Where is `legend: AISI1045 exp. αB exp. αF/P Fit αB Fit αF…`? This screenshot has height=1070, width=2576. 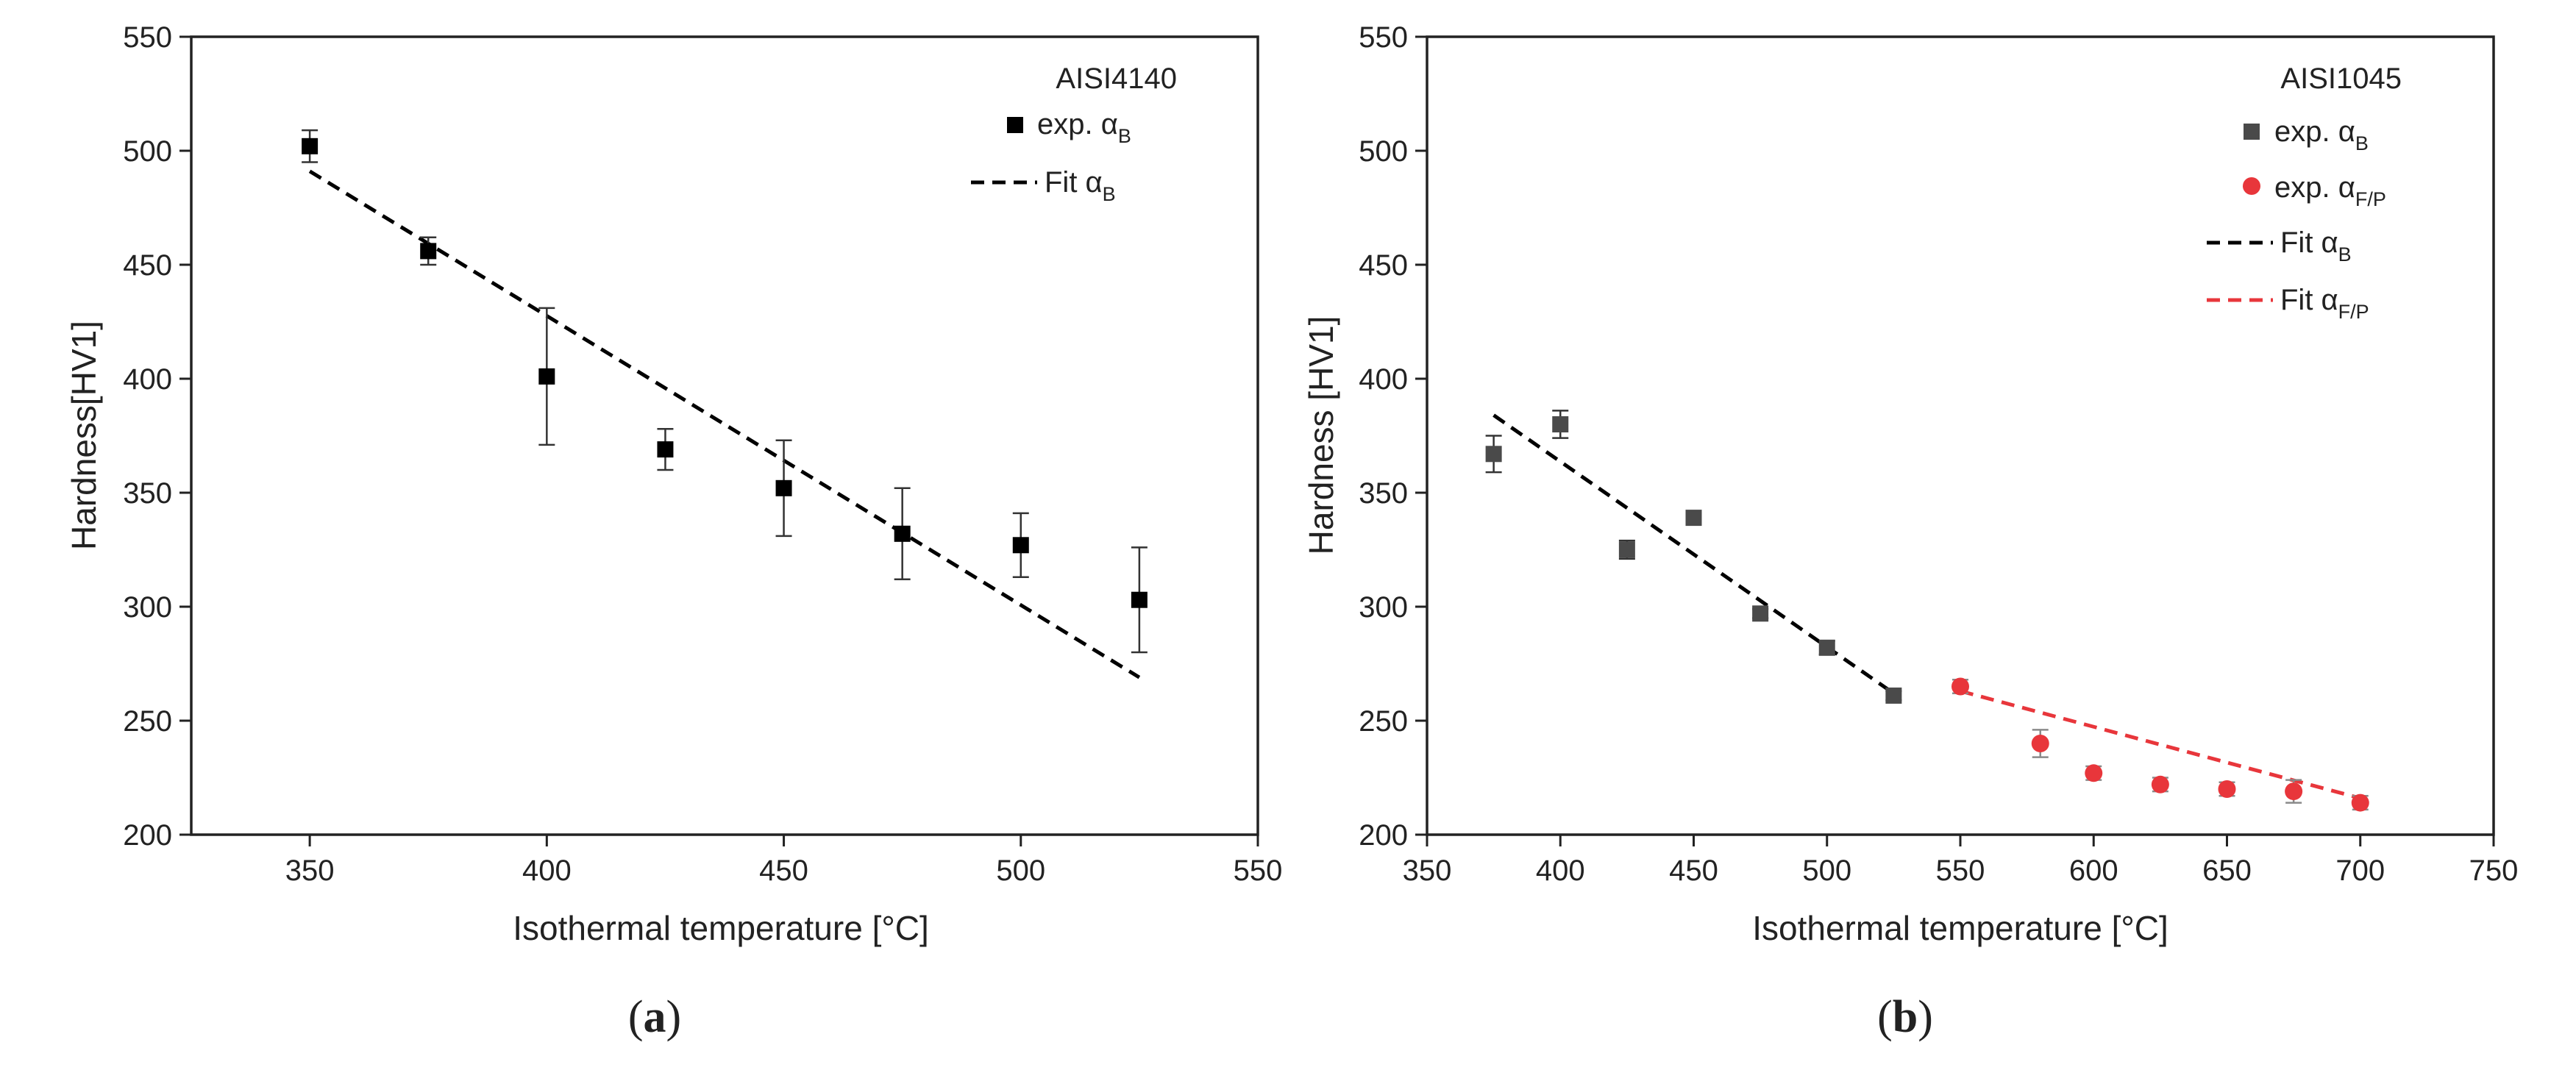
legend: AISI1045 exp. αB exp. αF/P Fit αB Fit αF… is located at coordinates (2304, 193).